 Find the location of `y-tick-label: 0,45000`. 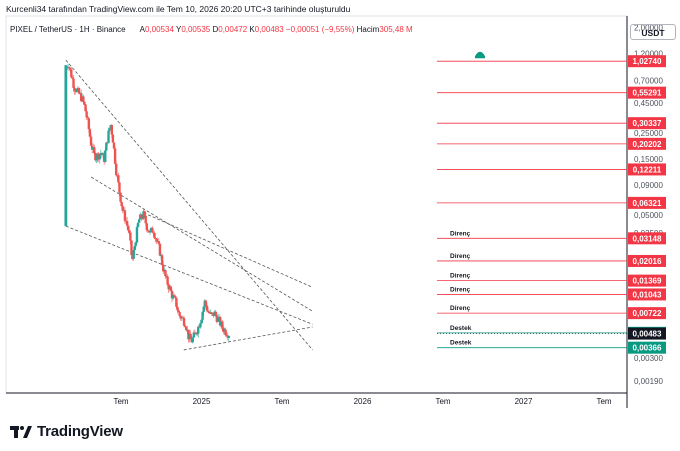

y-tick-label: 0,45000 is located at coordinates (648, 103).